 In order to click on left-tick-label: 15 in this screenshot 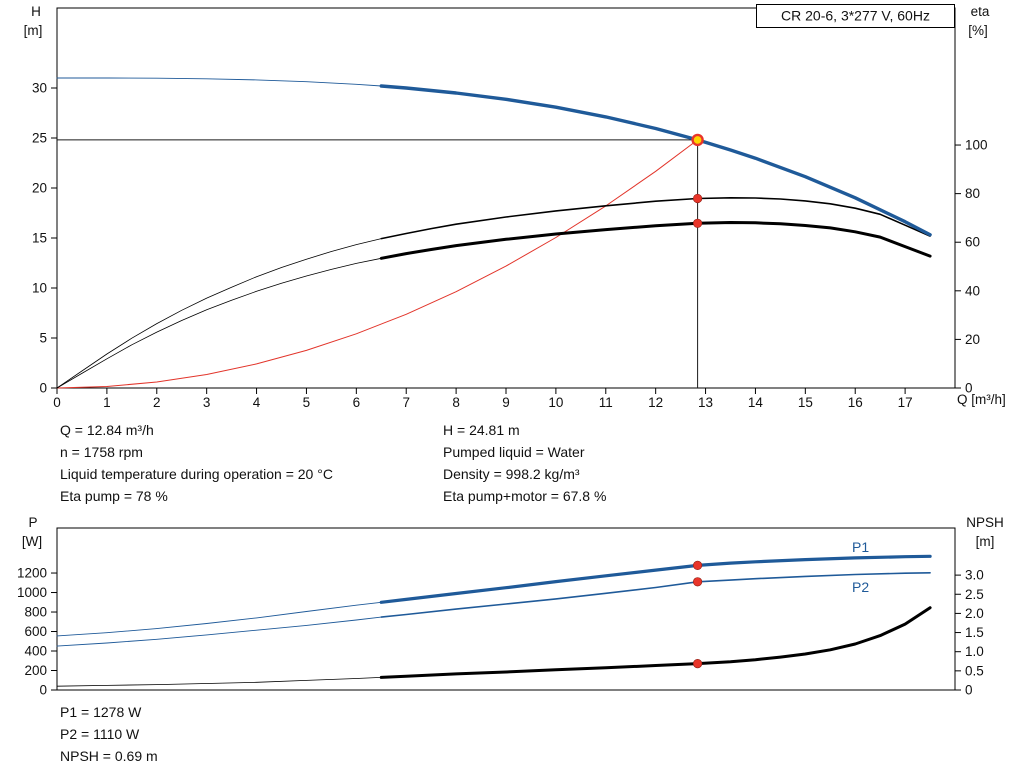, I will do `click(39, 238)`.